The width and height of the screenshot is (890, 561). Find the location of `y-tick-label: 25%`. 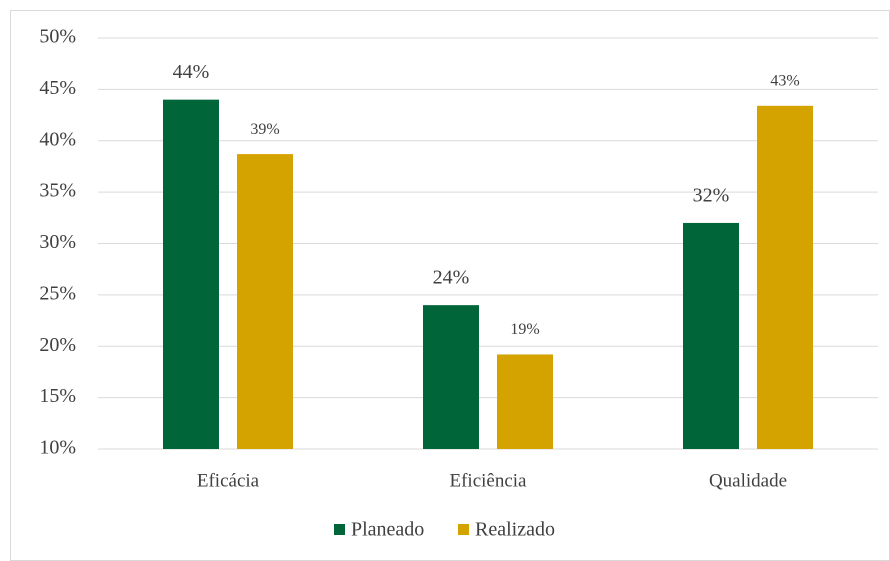

y-tick-label: 25% is located at coordinates (57, 293).